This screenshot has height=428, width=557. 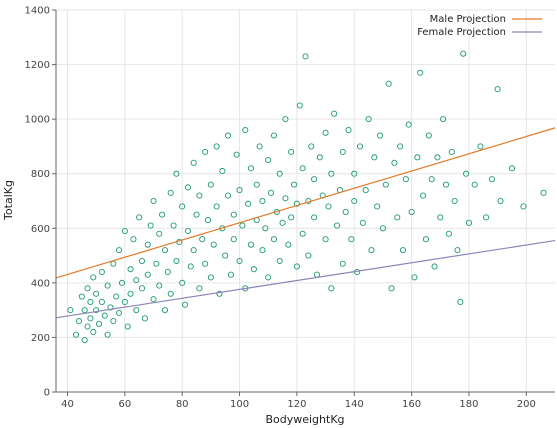 What do you see at coordinates (124, 404) in the screenshot?
I see `x-tick-label: 60` at bounding box center [124, 404].